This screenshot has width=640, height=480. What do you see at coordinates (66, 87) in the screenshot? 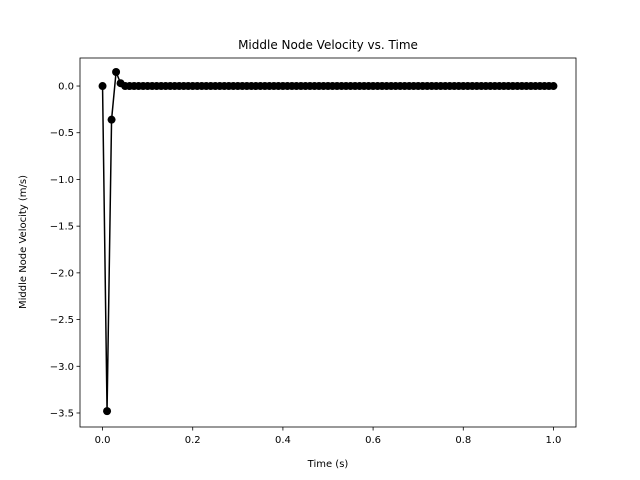
I see `y-tick-label: 0.0` at bounding box center [66, 87].